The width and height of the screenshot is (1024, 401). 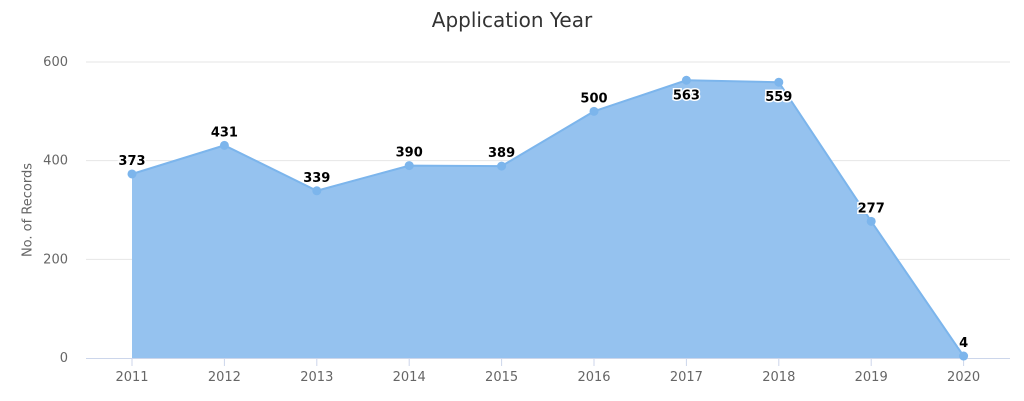 What do you see at coordinates (409, 153) in the screenshot?
I see `data-label: 390` at bounding box center [409, 153].